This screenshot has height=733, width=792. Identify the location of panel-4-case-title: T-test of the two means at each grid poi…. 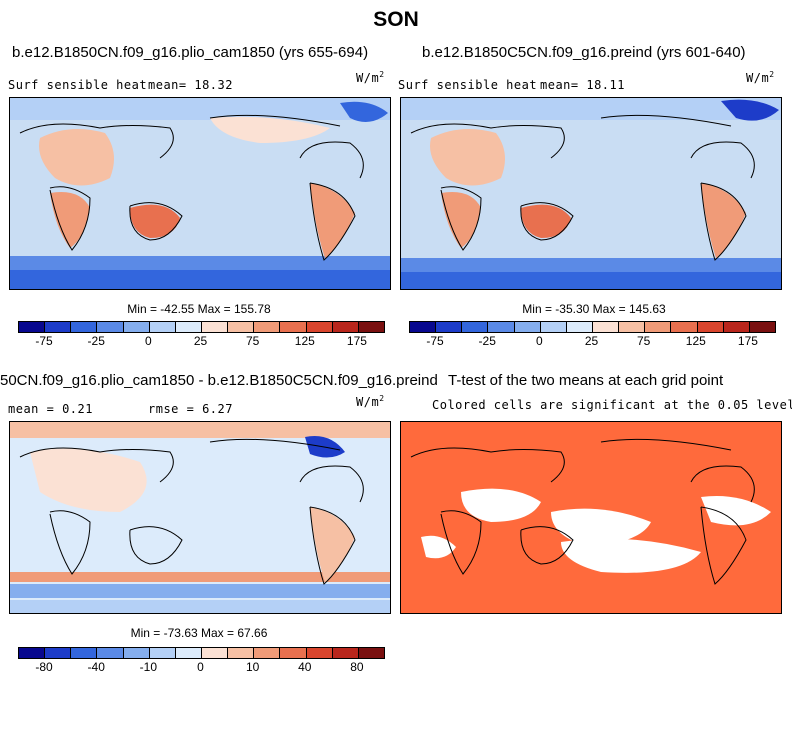
(586, 380).